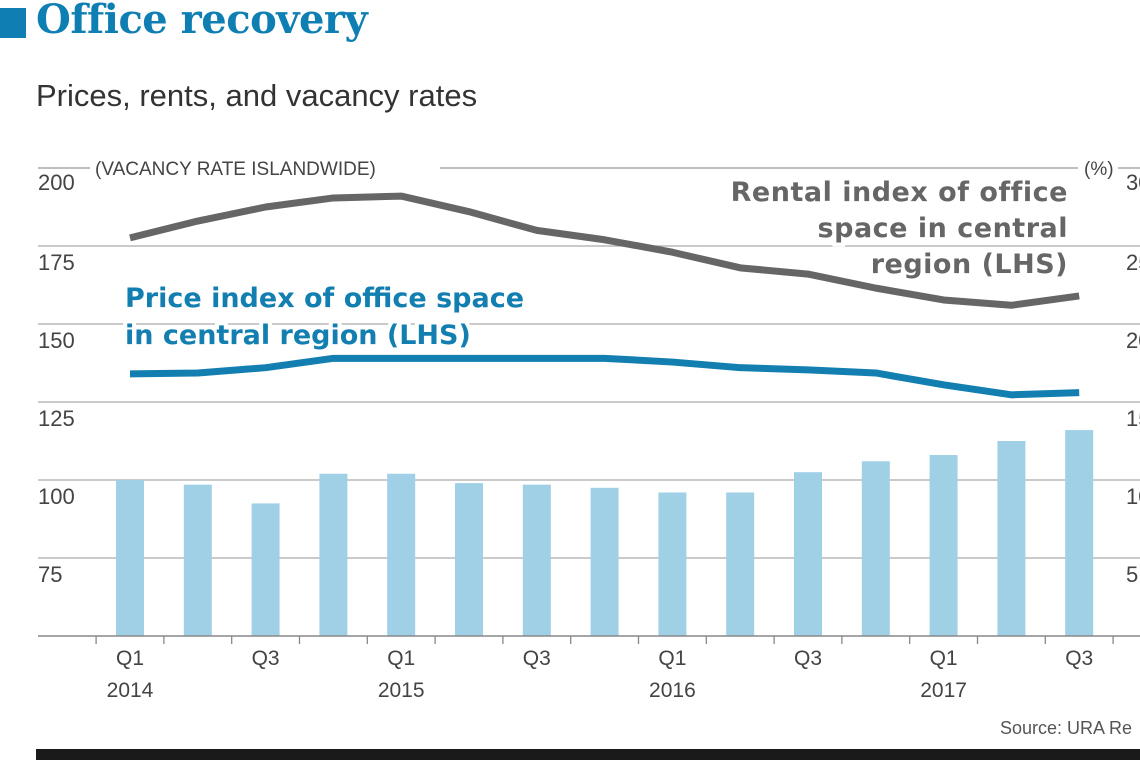 The height and width of the screenshot is (760, 1140). Describe the element at coordinates (1099, 169) in the screenshot. I see `right-axis-unit-label: (%)` at that location.